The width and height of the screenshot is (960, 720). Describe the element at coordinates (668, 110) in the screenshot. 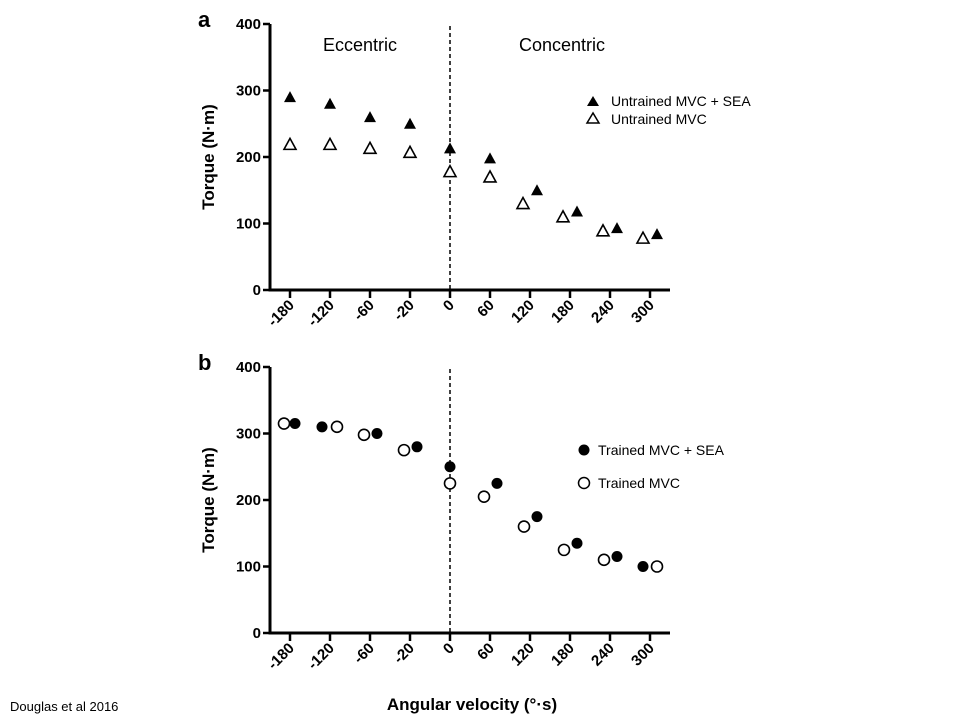

I see `legend-a: Untrained MVC + SEA Untrained MVC` at that location.